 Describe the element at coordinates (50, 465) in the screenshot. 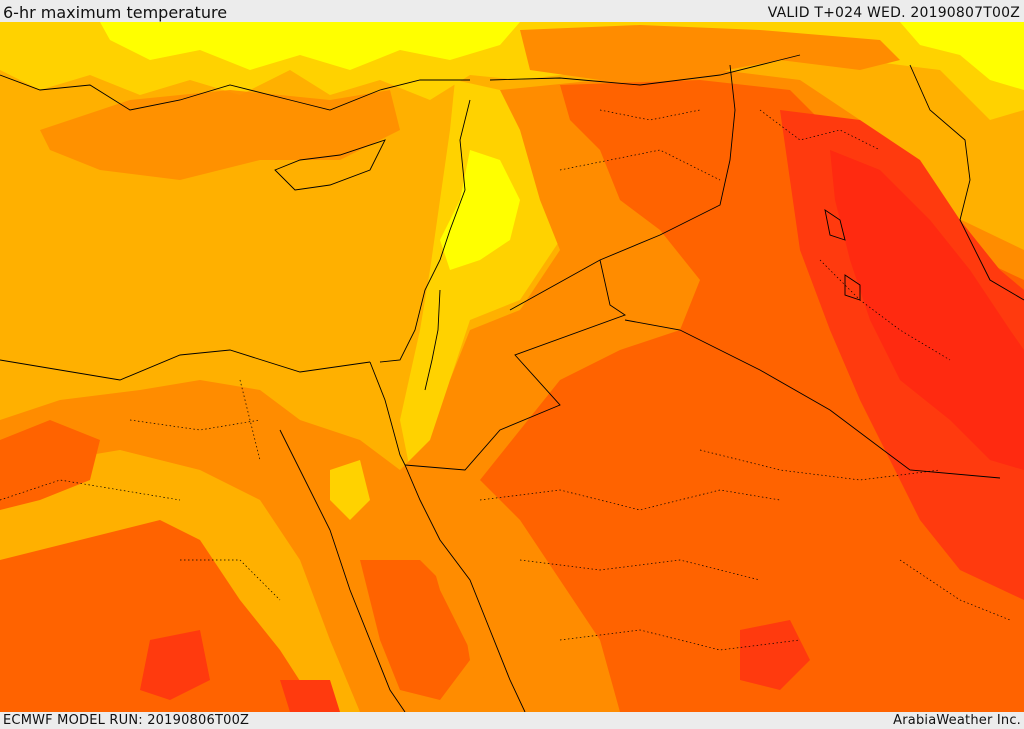

I see `egypt-west-hot-patch` at that location.